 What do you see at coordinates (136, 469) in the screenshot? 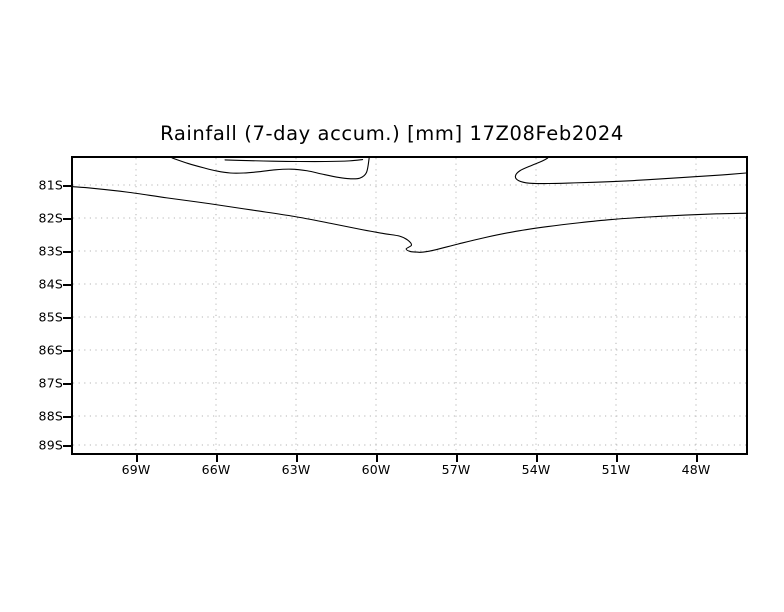
I see `x-tick-label: 69W` at bounding box center [136, 469].